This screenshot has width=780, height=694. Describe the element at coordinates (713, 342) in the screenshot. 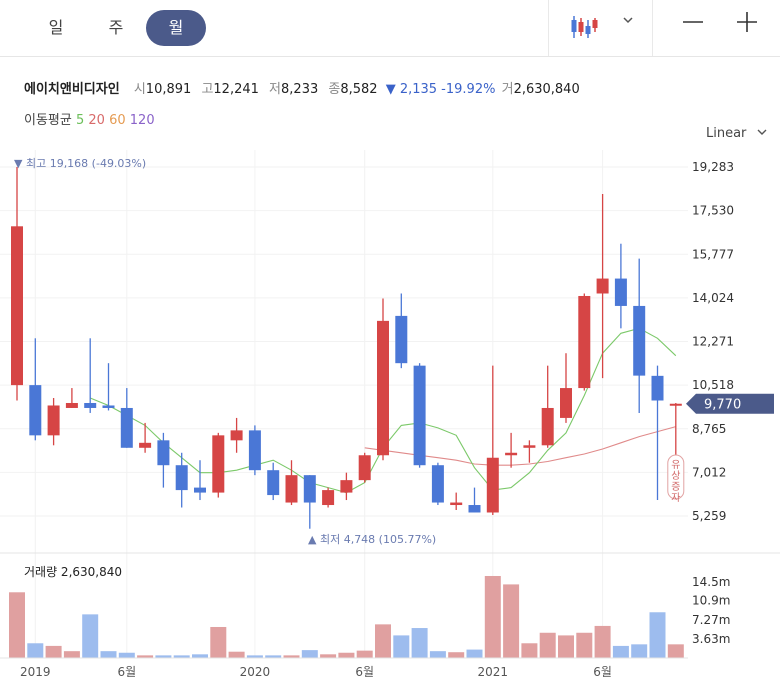

I see `price-tick-label: 12,271` at that location.